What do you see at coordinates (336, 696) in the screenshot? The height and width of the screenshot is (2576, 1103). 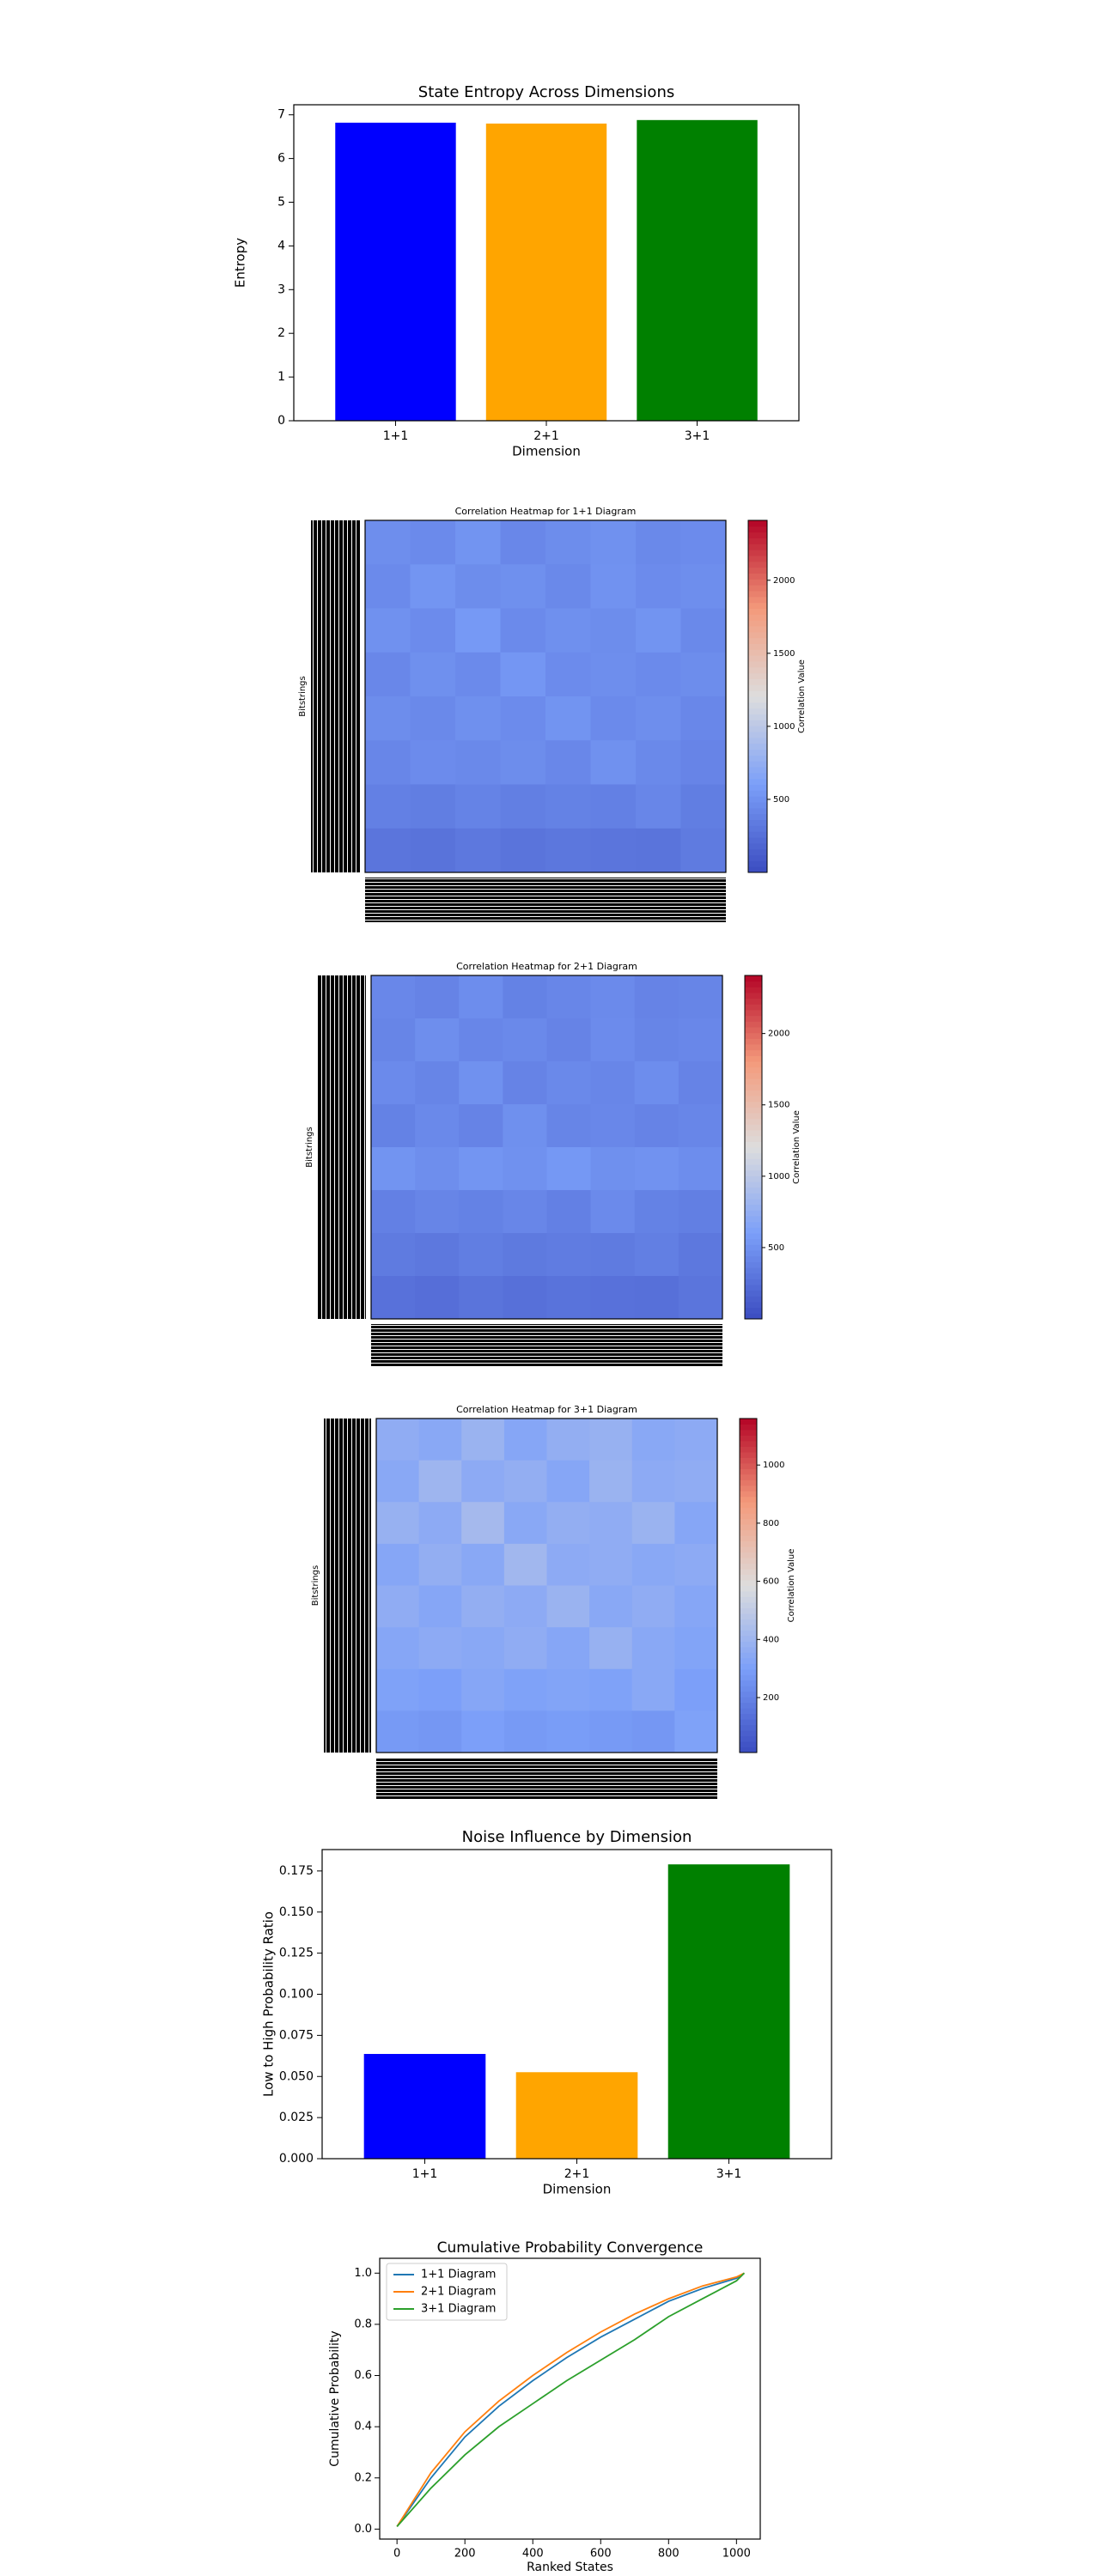 I see `y-bitstring-labels` at bounding box center [336, 696].